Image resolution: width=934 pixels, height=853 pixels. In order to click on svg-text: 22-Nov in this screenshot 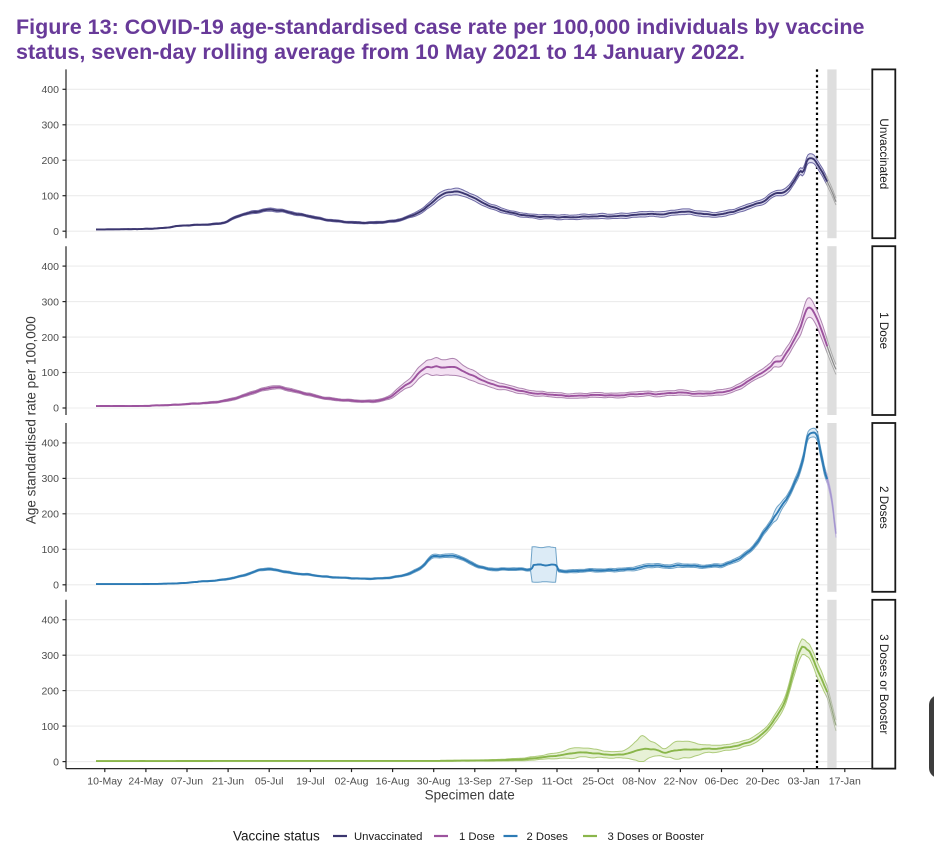, I will do `click(680, 781)`.